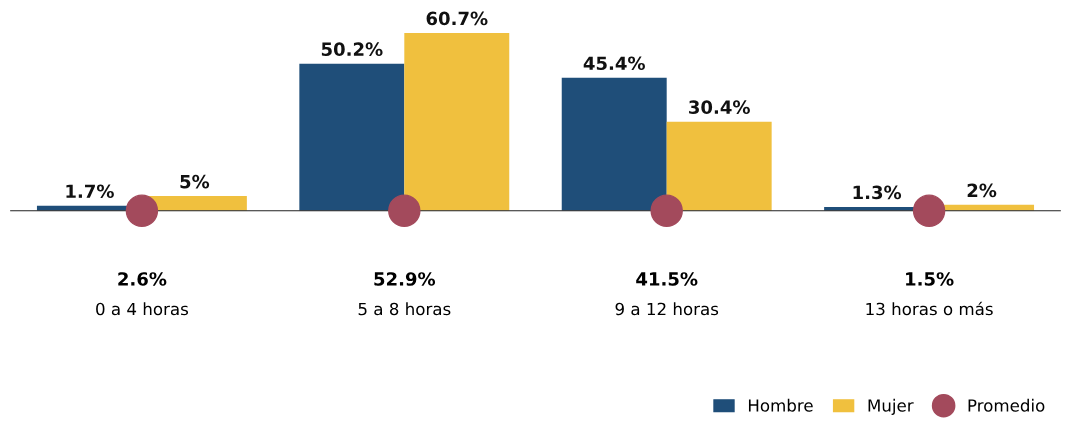 The height and width of the screenshot is (430, 1071). What do you see at coordinates (195, 181) in the screenshot?
I see `data-label: 5%` at bounding box center [195, 181].